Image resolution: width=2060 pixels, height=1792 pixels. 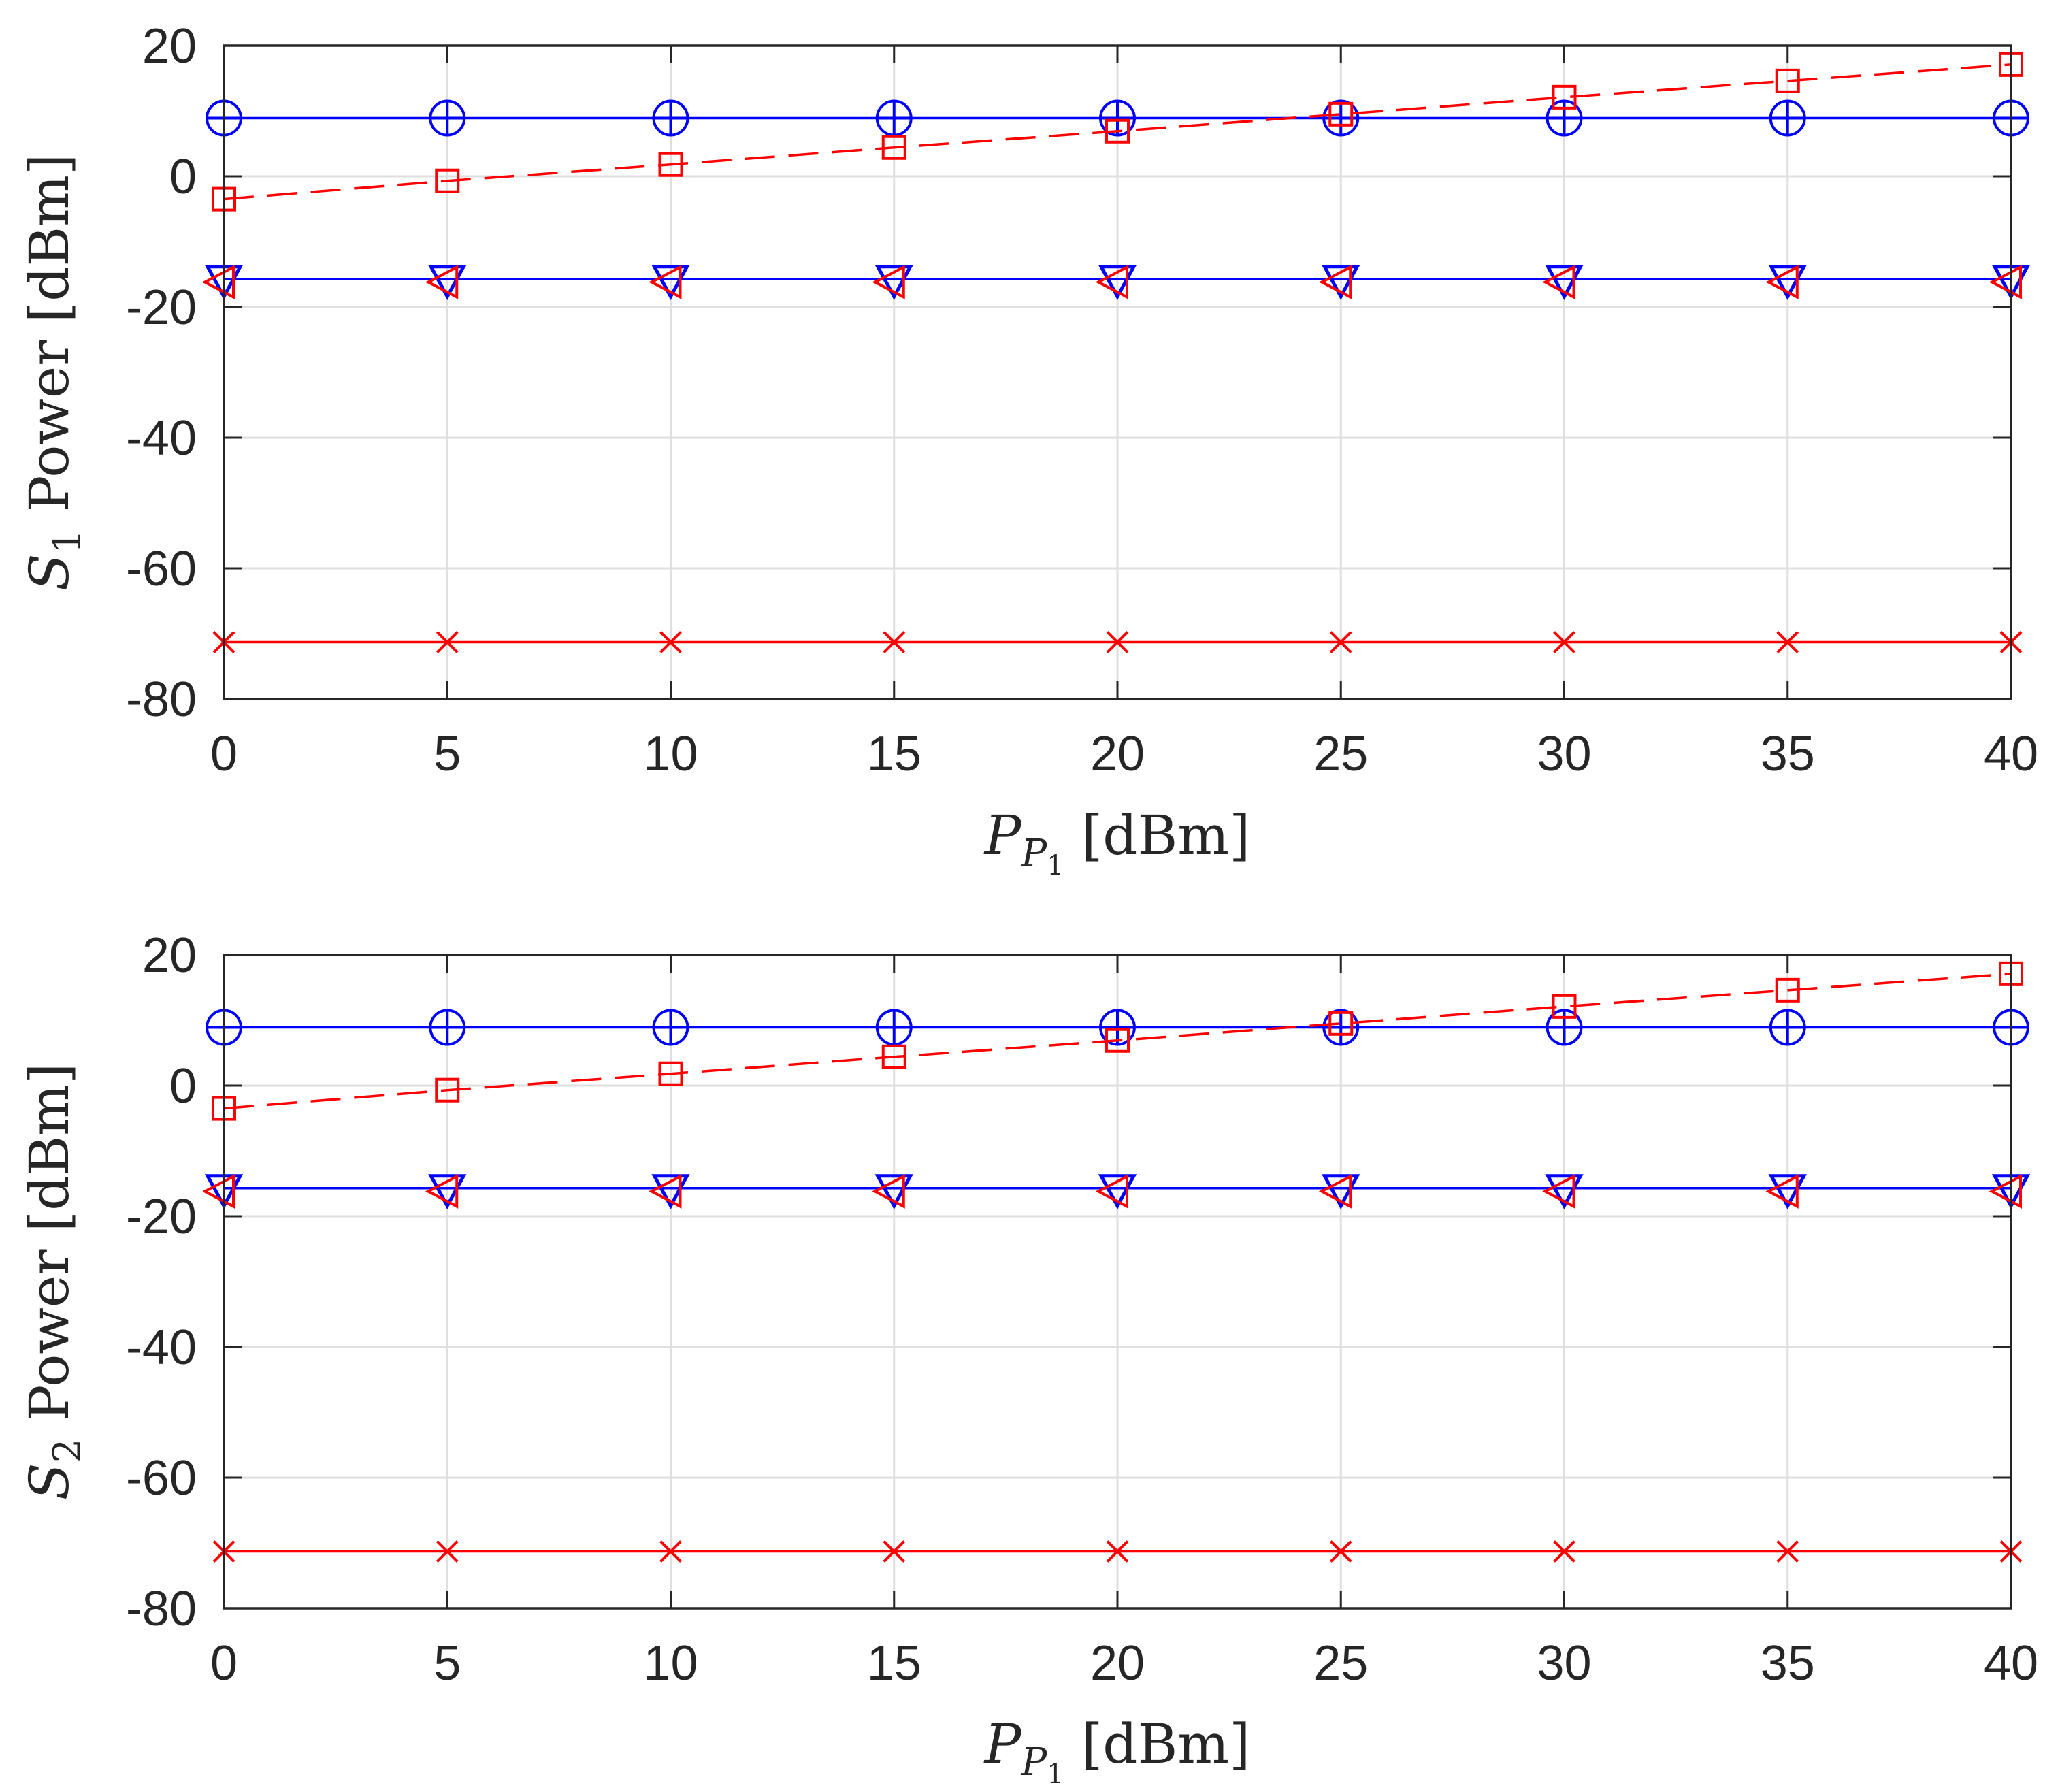 I want to click on y-axis-label: S1 Power [dBm], so click(x=54, y=373).